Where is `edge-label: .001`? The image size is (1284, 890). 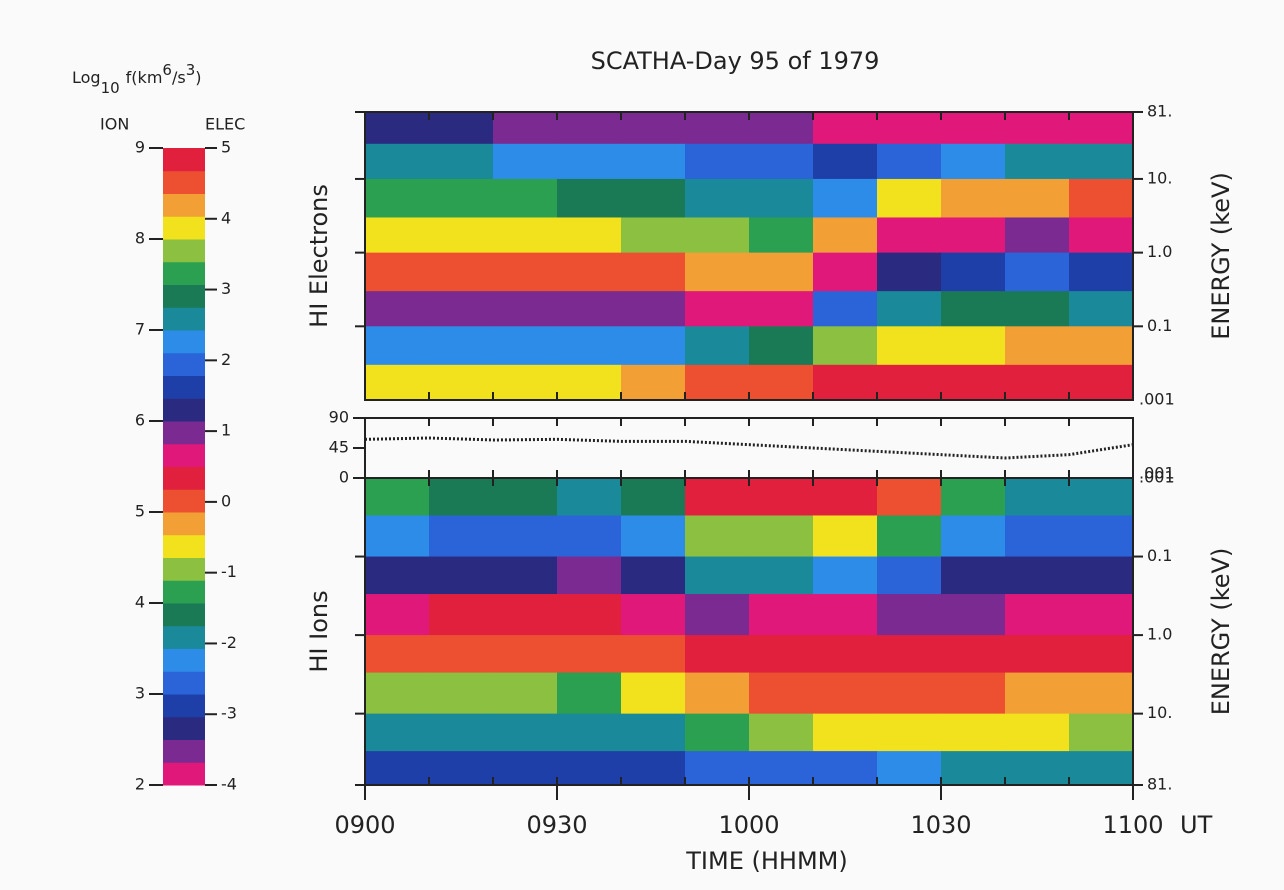
edge-label: .001 is located at coordinates (1157, 473).